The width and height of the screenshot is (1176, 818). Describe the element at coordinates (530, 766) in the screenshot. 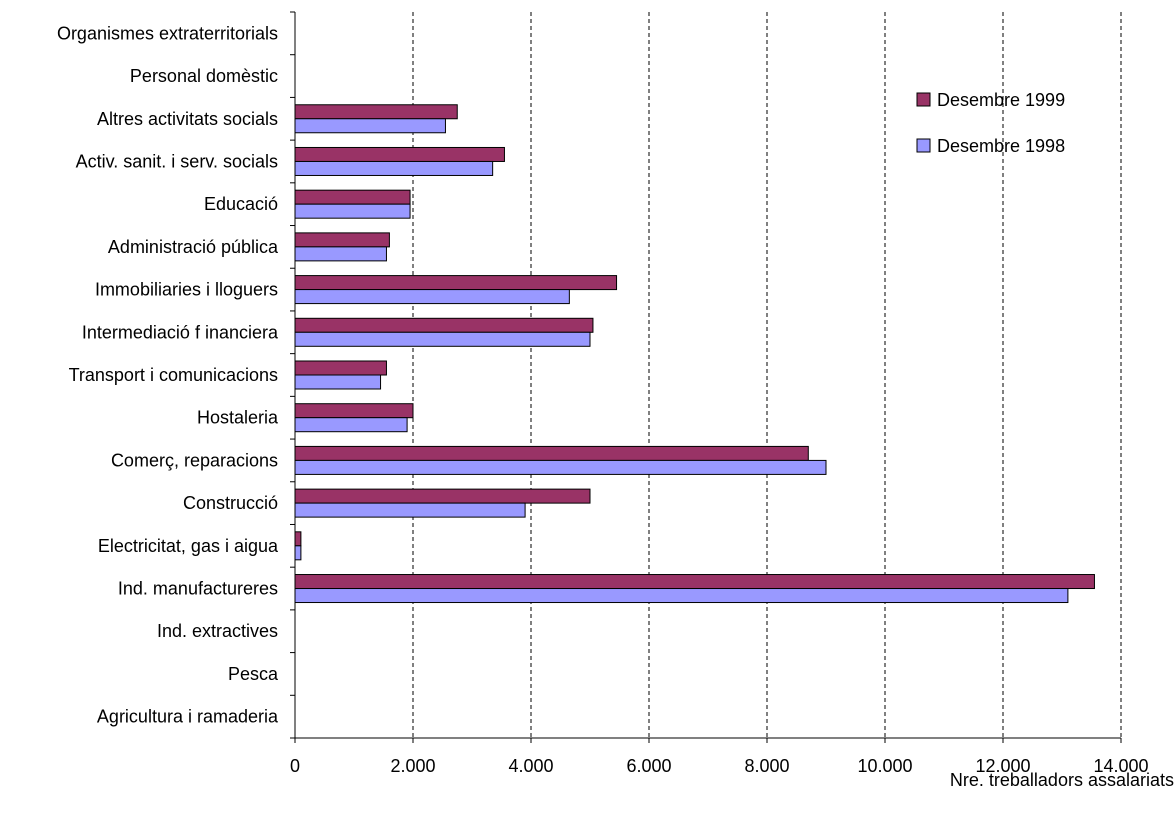

I see `x-tick-label: 4.000` at that location.